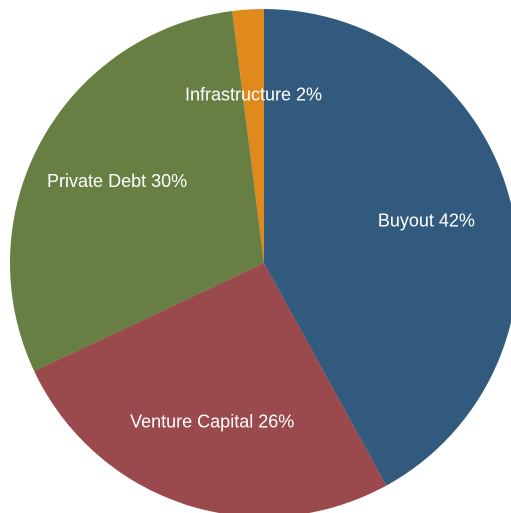 The height and width of the screenshot is (513, 511). I want to click on slice-value: 2%, so click(309, 94).